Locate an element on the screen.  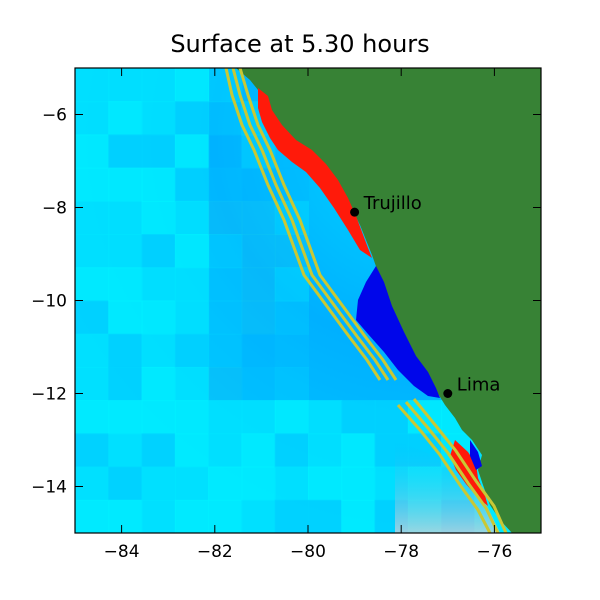
ocean-grey-band is located at coordinates (447, 486).